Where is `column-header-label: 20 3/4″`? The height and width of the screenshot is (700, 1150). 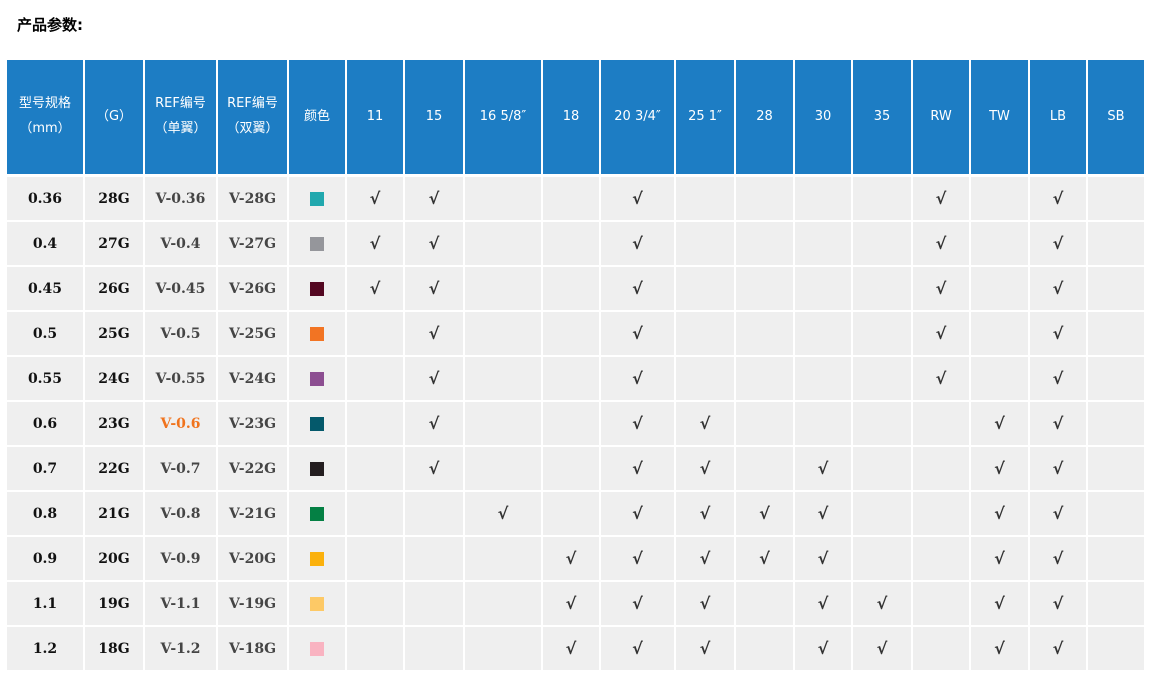
column-header-label: 20 3/4″ is located at coordinates (637, 116).